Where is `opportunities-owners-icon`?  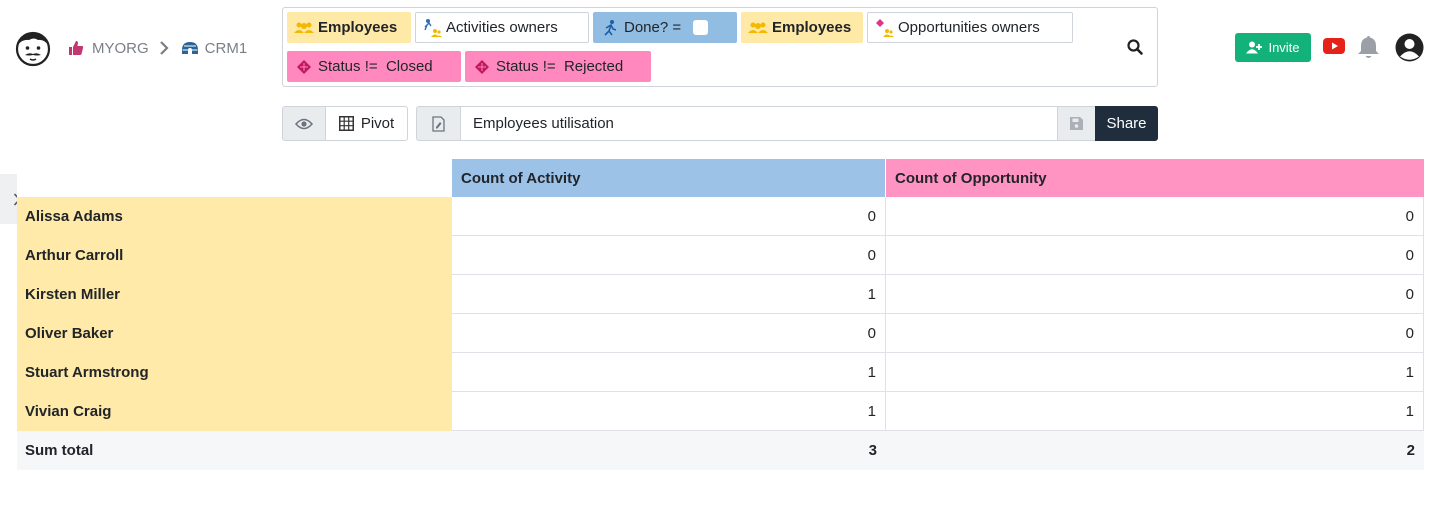 opportunities-owners-icon is located at coordinates (884, 28).